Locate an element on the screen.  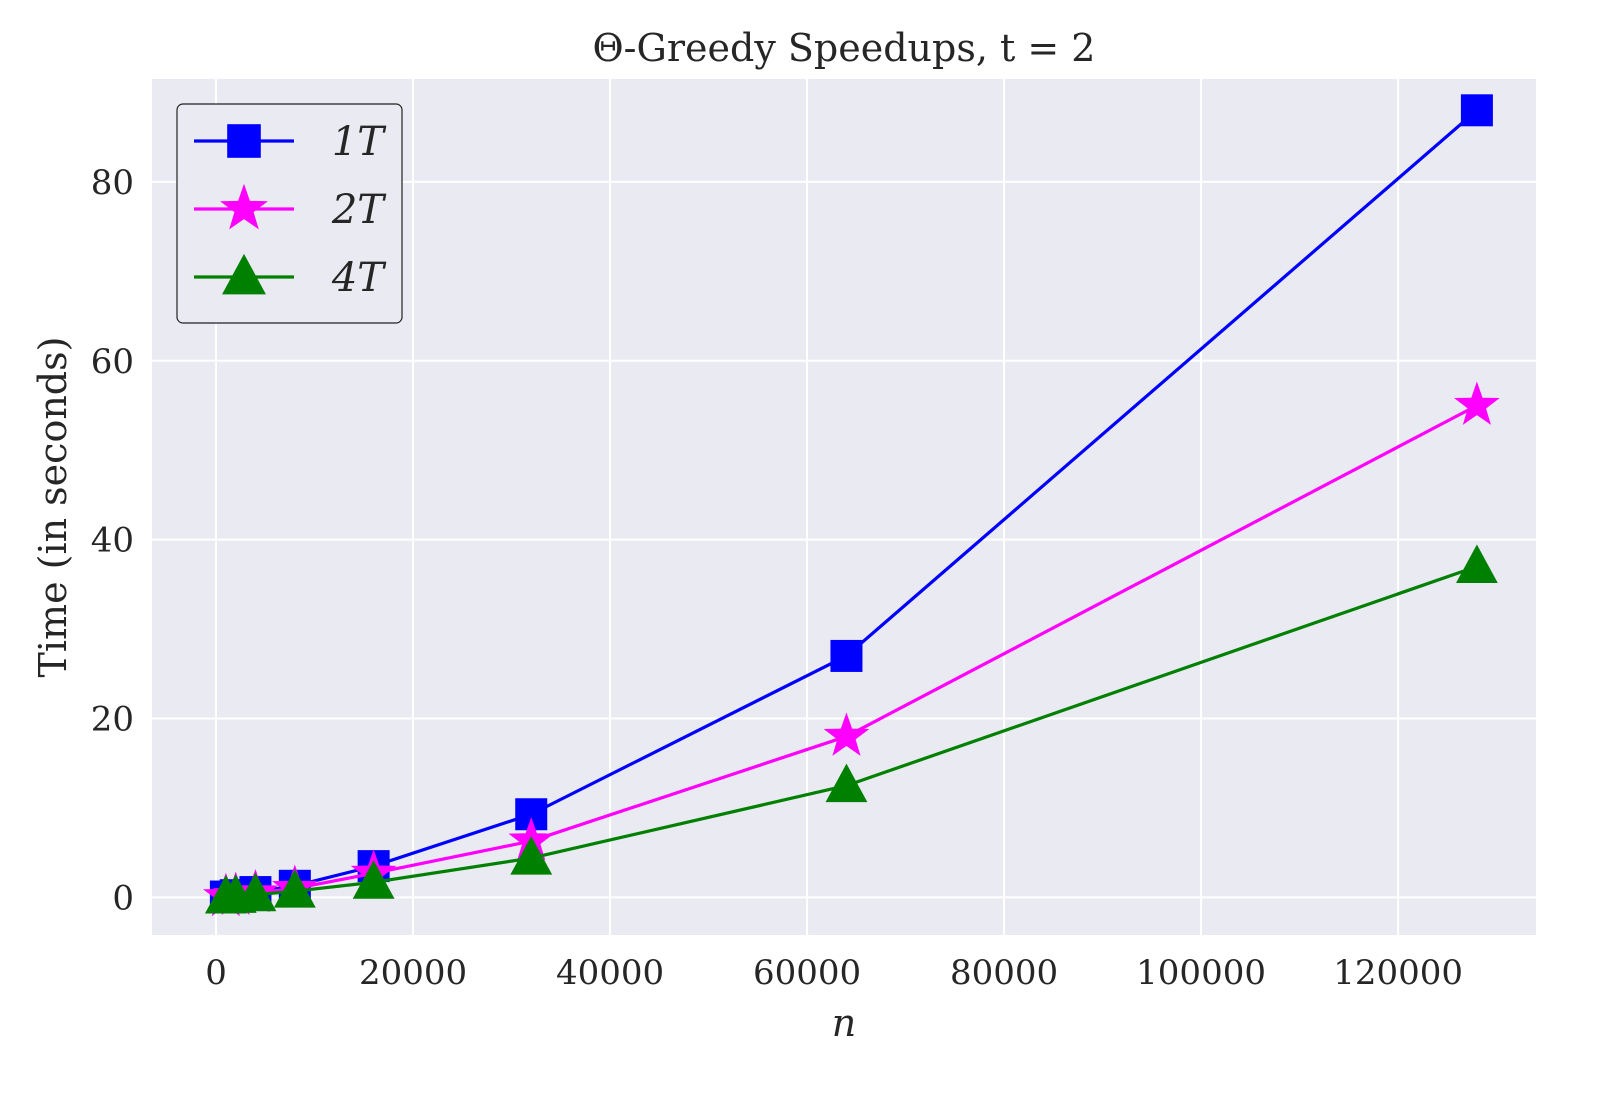
x-tick-label: 0 is located at coordinates (216, 973).